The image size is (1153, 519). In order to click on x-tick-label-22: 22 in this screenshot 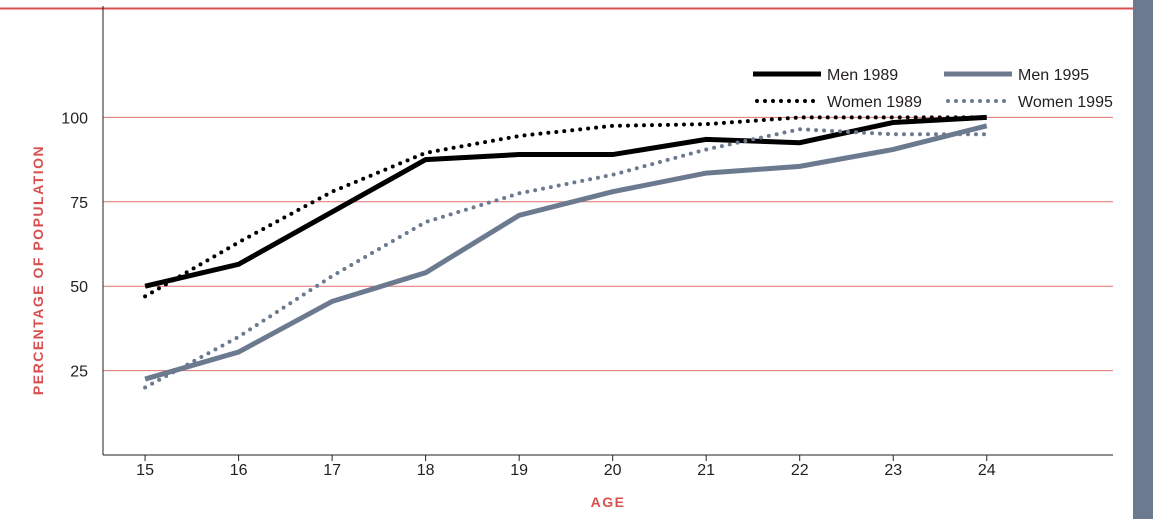, I will do `click(800, 470)`.